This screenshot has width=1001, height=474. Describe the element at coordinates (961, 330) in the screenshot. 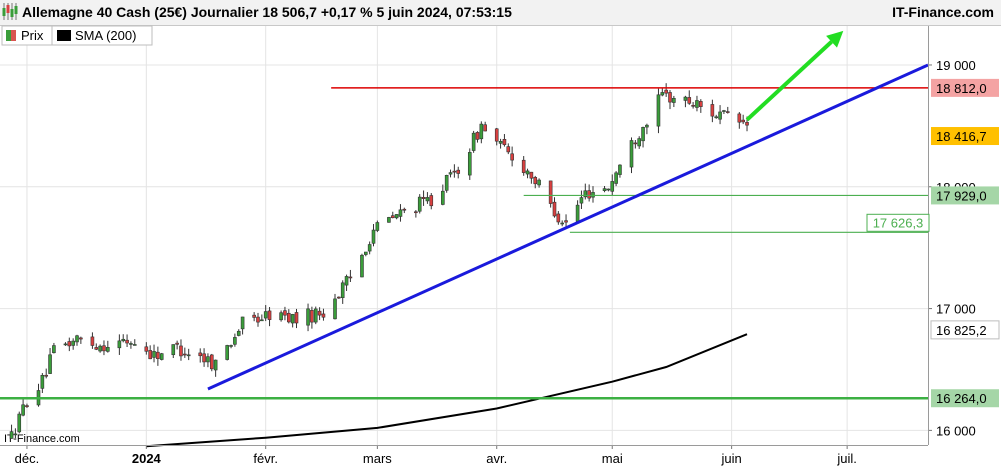

I see `level-tag-text: 16 825,2` at that location.